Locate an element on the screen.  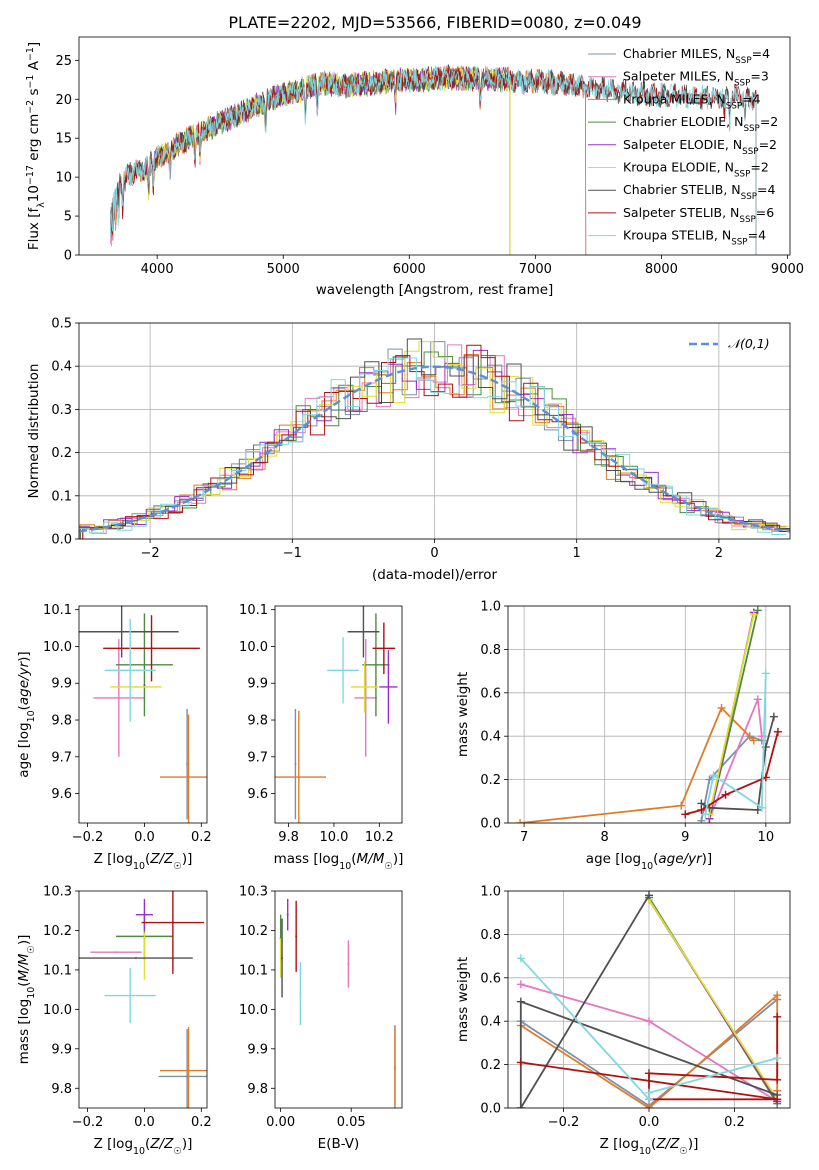
age_vs_mass-ytick-label: 9.9 is located at coordinates (257, 684).